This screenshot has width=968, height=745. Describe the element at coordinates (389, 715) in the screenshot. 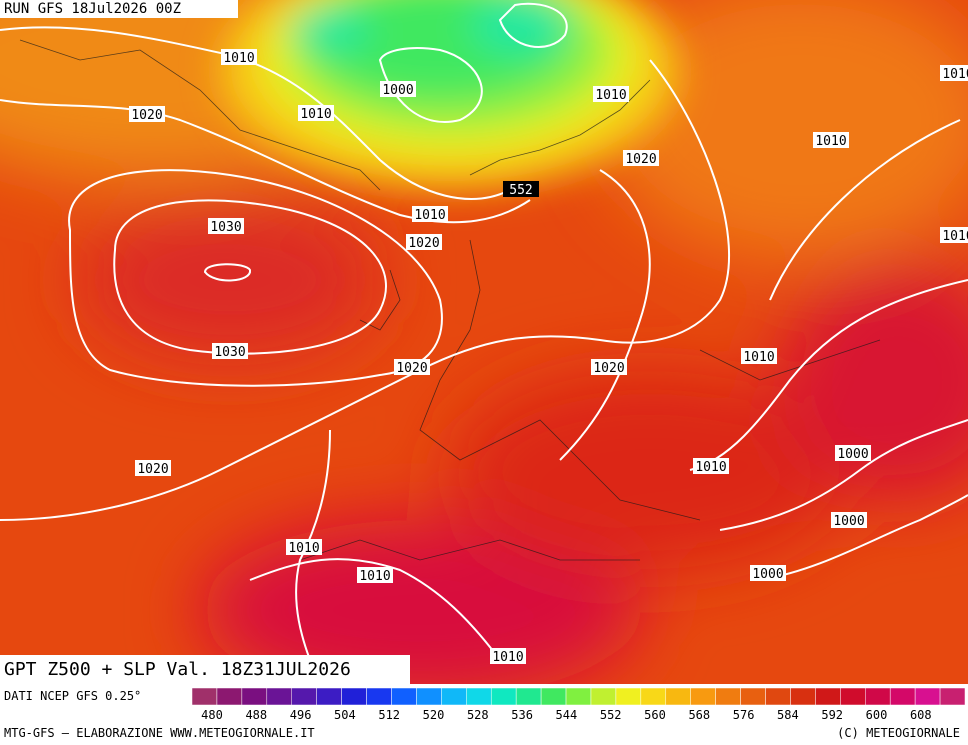

I see `scale-label: 512` at that location.